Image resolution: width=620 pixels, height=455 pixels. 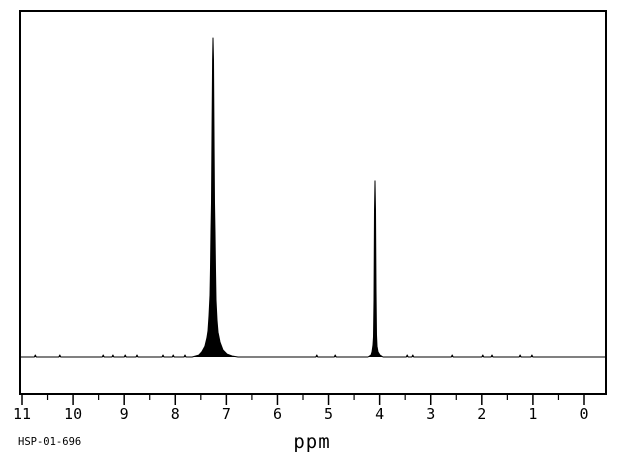 What do you see at coordinates (277, 414) in the screenshot?
I see `x-tick-label: 6` at bounding box center [277, 414].